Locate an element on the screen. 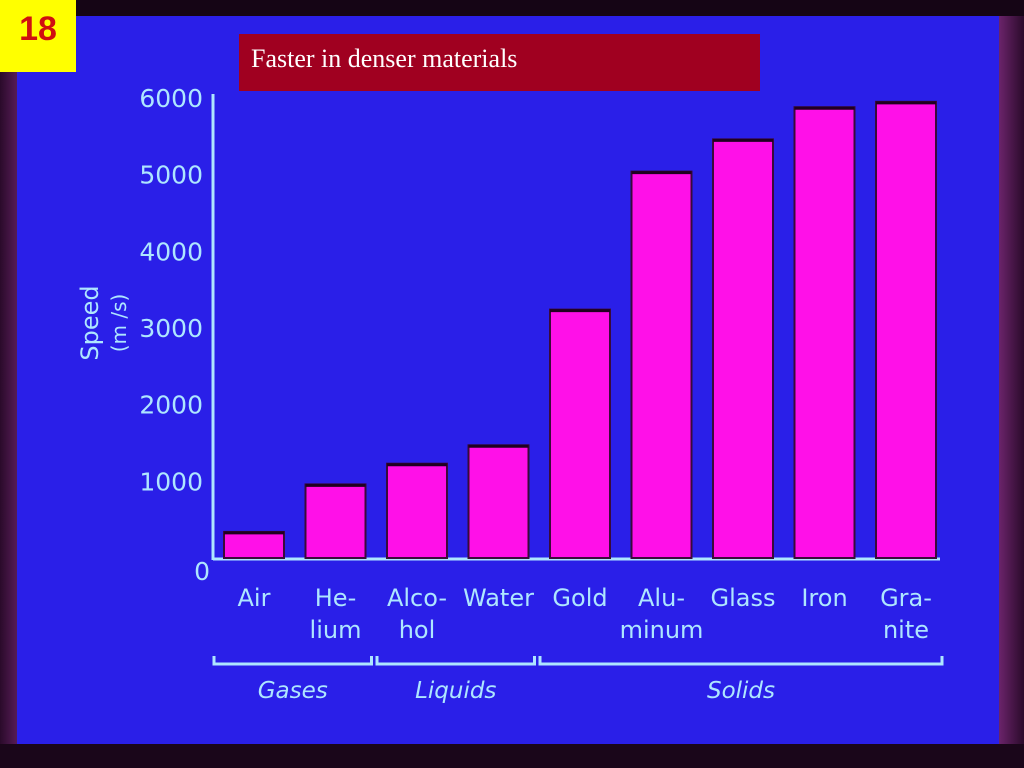  y-axis-label: Speed is located at coordinates (90, 322).